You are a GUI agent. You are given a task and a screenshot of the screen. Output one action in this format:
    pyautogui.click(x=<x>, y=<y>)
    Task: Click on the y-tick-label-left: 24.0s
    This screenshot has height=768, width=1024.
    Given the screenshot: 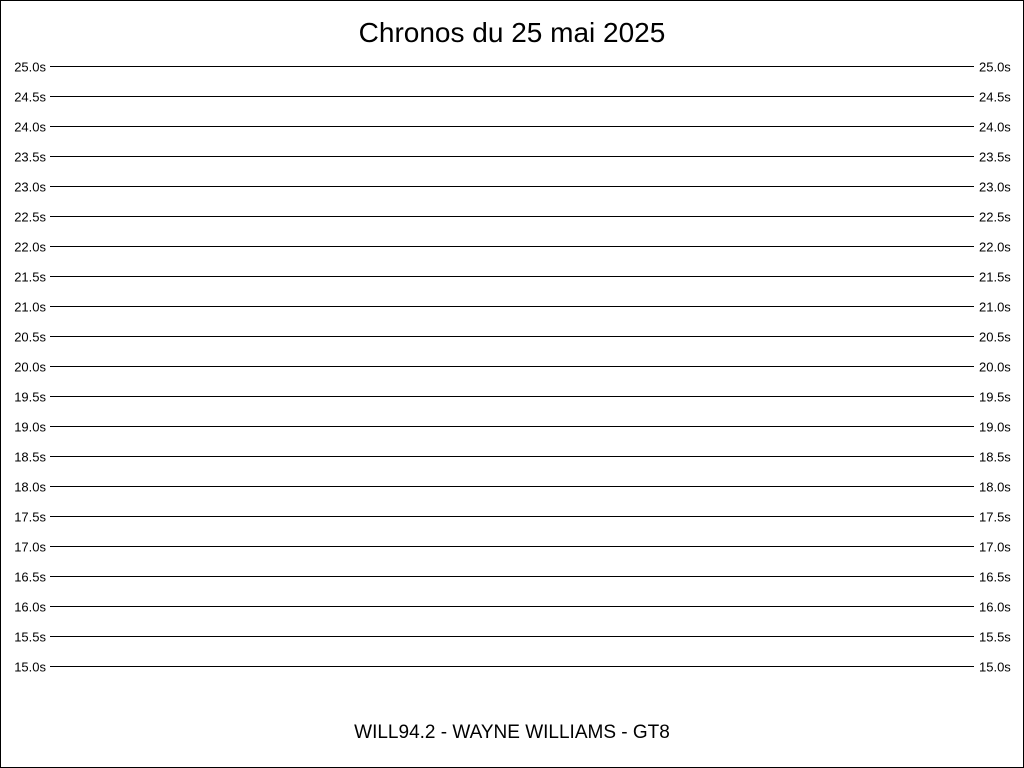 What is the action you would take?
    pyautogui.click(x=30, y=127)
    